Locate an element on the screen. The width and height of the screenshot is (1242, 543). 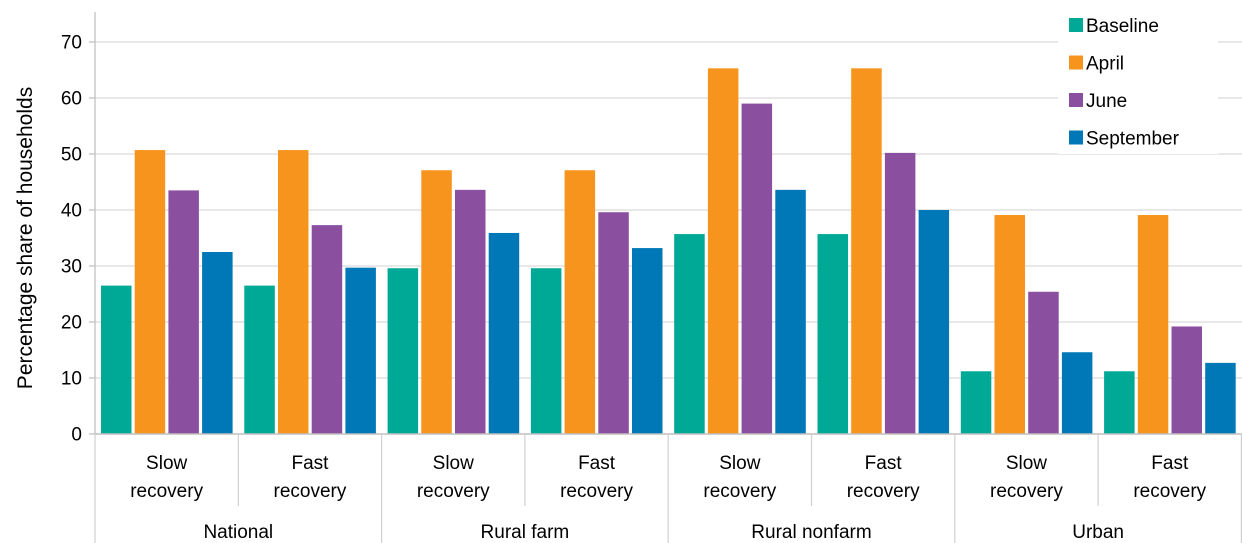
legend: Baseline April June September is located at coordinates (1138, 80).